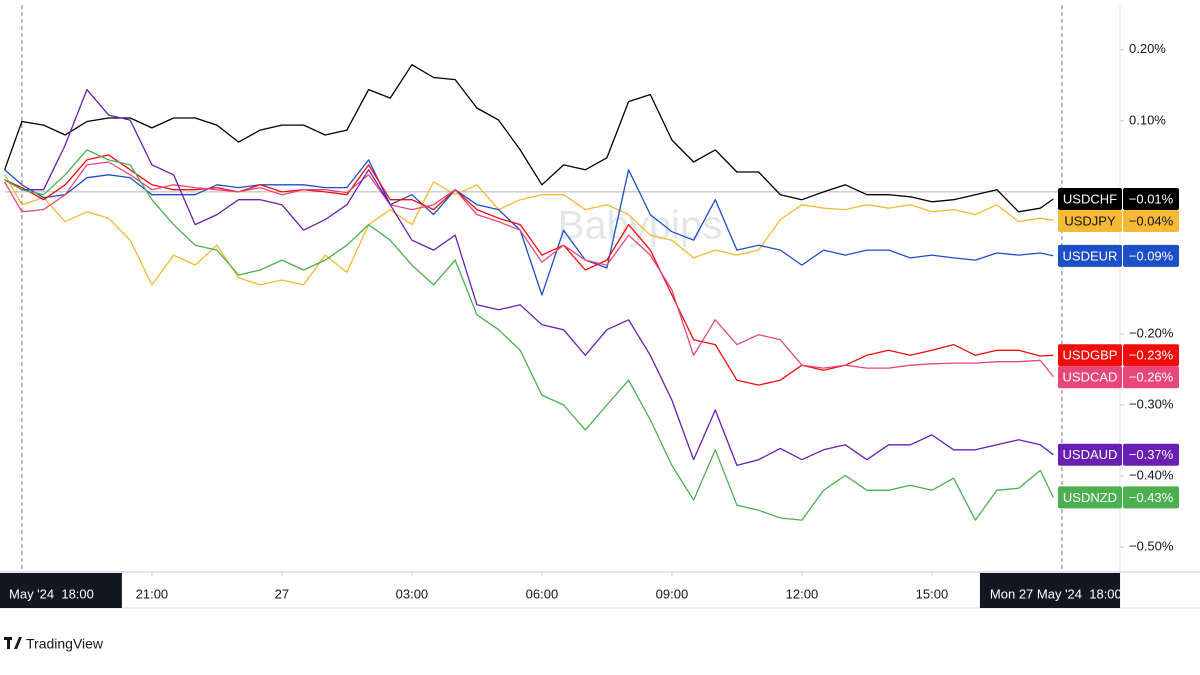  Describe the element at coordinates (152, 593) in the screenshot. I see `x-tick-label: 21:00` at that location.